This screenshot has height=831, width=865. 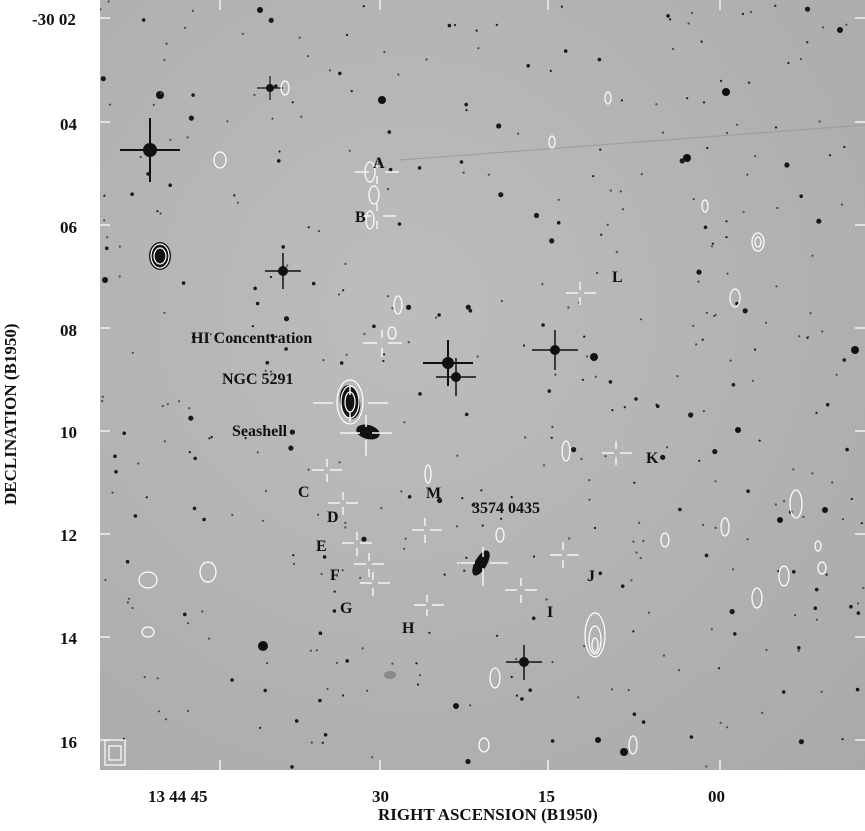 I want to click on label-M: M, so click(x=434, y=493).